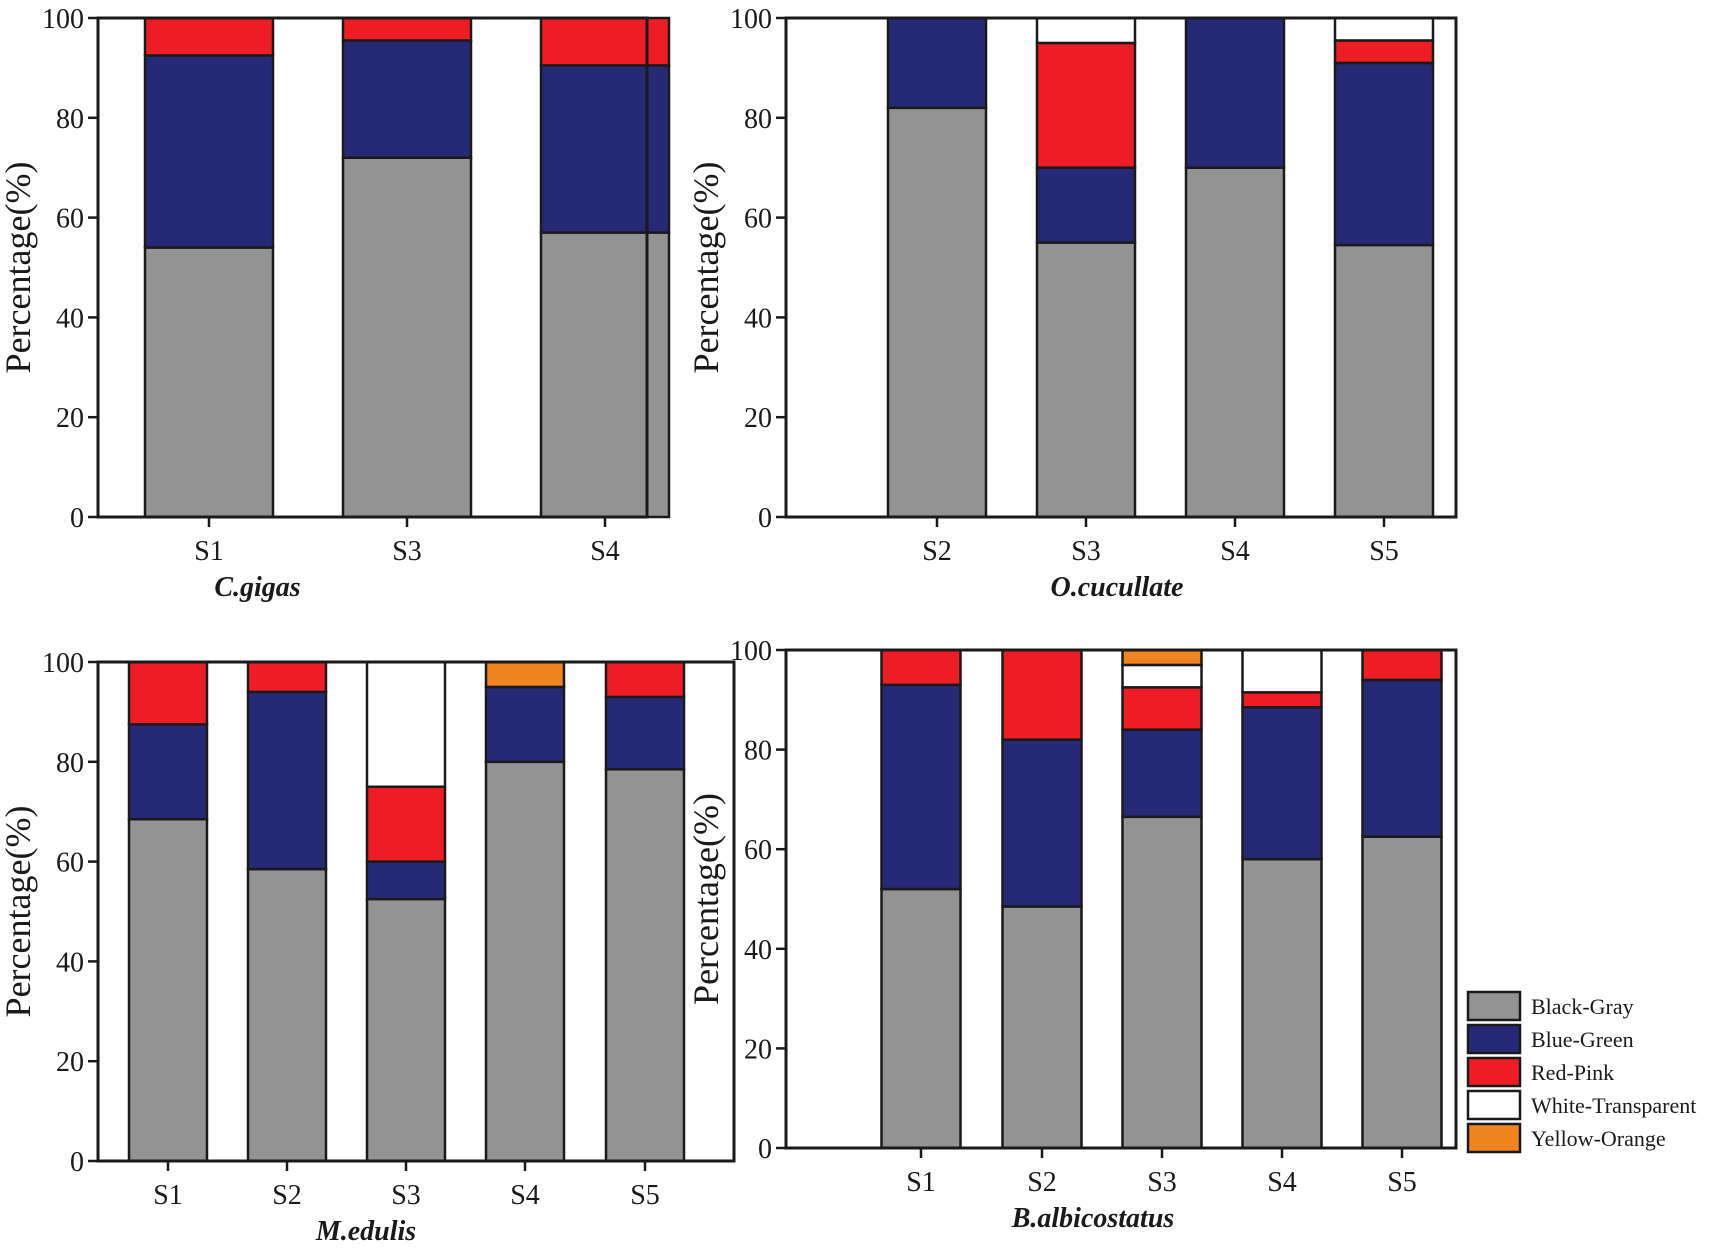  I want to click on legend-label-white-transparent: White-Transparent, so click(1613, 1105).